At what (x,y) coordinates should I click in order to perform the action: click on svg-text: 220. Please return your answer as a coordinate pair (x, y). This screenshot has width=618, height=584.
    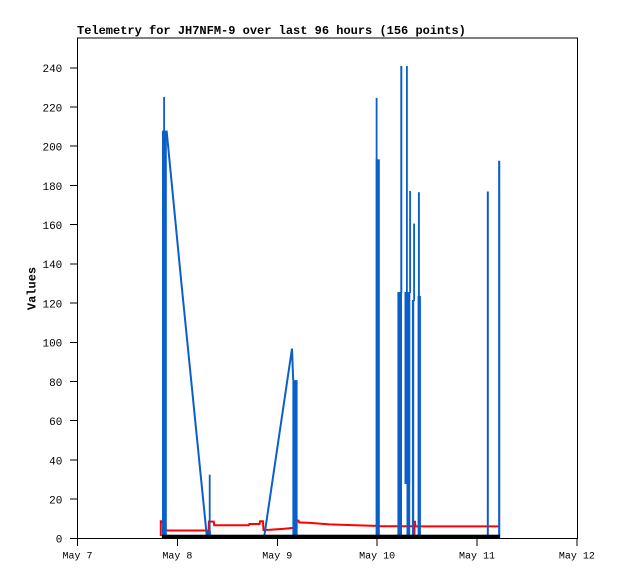
    Looking at the image, I should click on (52, 109).